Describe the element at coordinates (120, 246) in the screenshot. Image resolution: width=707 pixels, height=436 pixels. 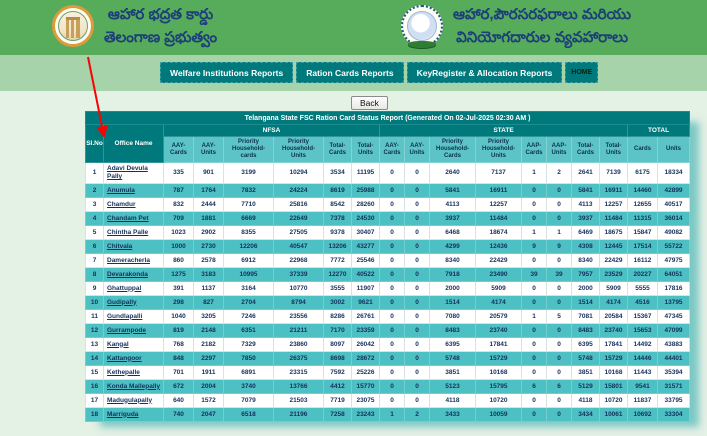
I see `office-name-link: Chitvala` at that location.